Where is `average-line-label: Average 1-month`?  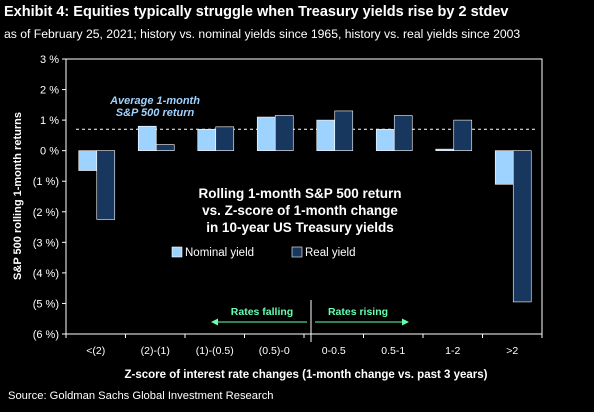
average-line-label: Average 1-month is located at coordinates (154, 101).